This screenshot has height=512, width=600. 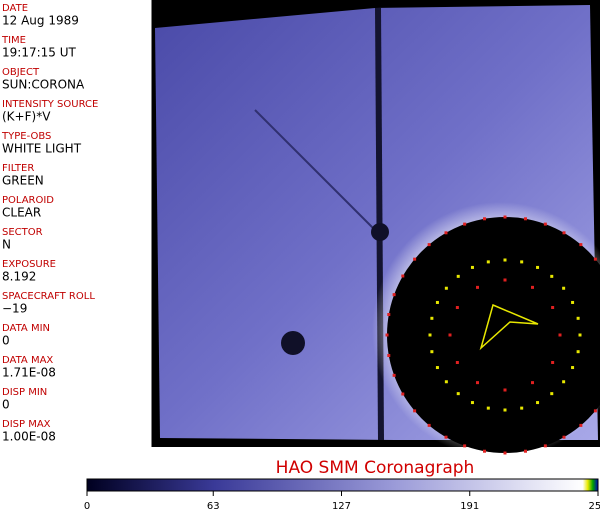 I want to click on tick-label: 127, so click(x=341, y=506).